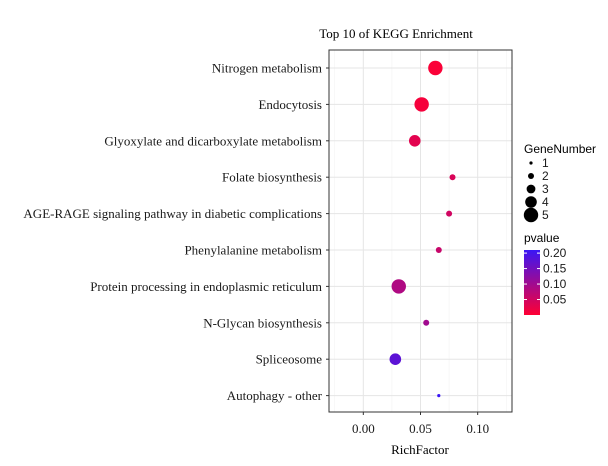 The width and height of the screenshot is (608, 466). Describe the element at coordinates (267, 68) in the screenshot. I see `y-tick-label: Nitrogen metabolism` at that location.